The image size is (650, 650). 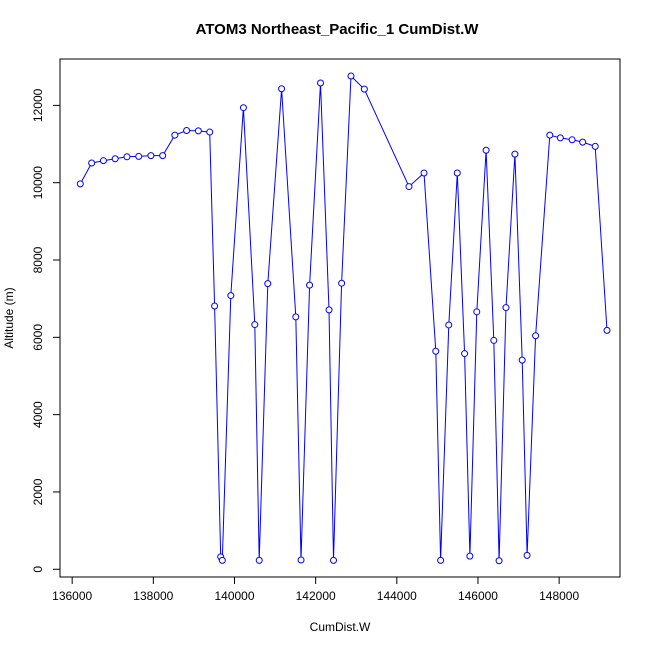 What do you see at coordinates (38, 259) in the screenshot?
I see `y-tick-label: 8000` at bounding box center [38, 259].